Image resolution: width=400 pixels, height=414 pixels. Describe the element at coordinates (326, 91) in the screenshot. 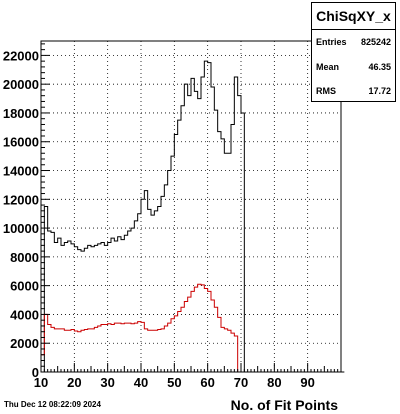

I see `rms-label: RMS` at that location.